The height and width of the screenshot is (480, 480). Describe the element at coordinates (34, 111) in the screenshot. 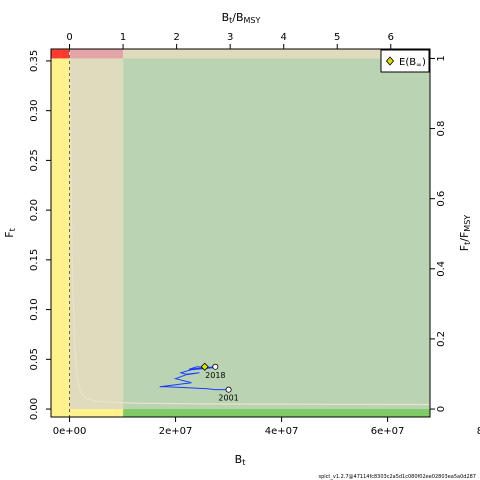

I see `y-left-tick-label: 0.30` at that location.